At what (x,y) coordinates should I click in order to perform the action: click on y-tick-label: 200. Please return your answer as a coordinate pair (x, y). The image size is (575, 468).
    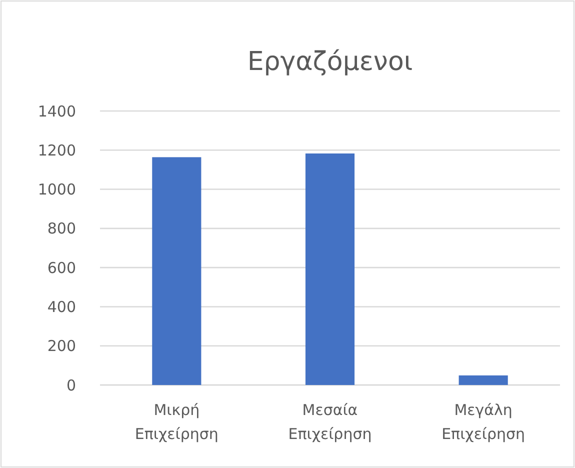
    Looking at the image, I should click on (61, 346).